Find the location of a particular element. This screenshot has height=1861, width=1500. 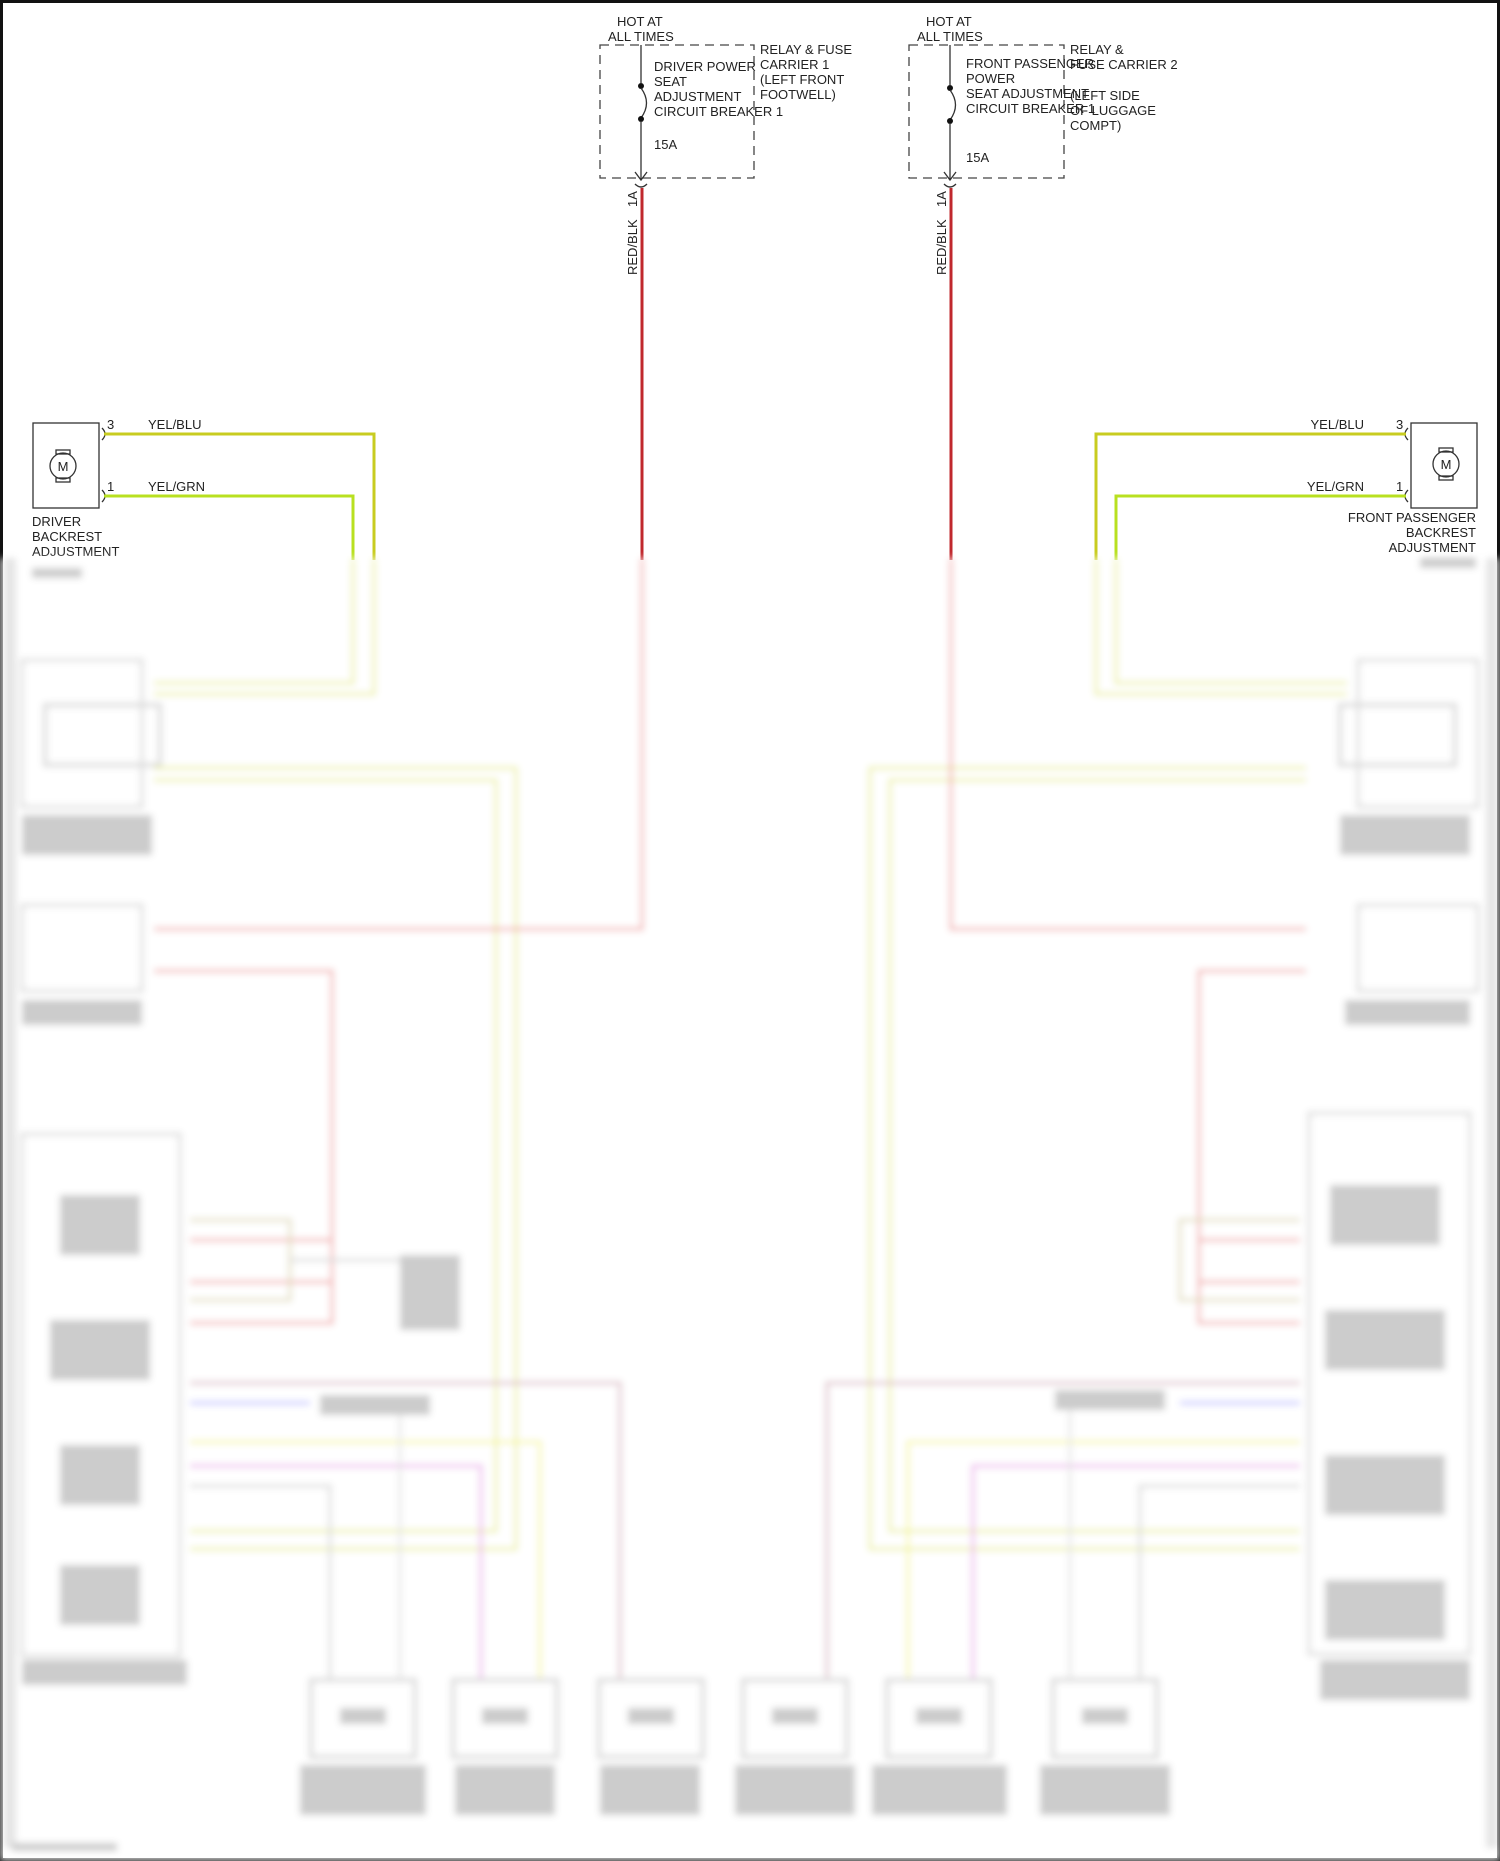

svg-text: SEAT is located at coordinates (670, 81).